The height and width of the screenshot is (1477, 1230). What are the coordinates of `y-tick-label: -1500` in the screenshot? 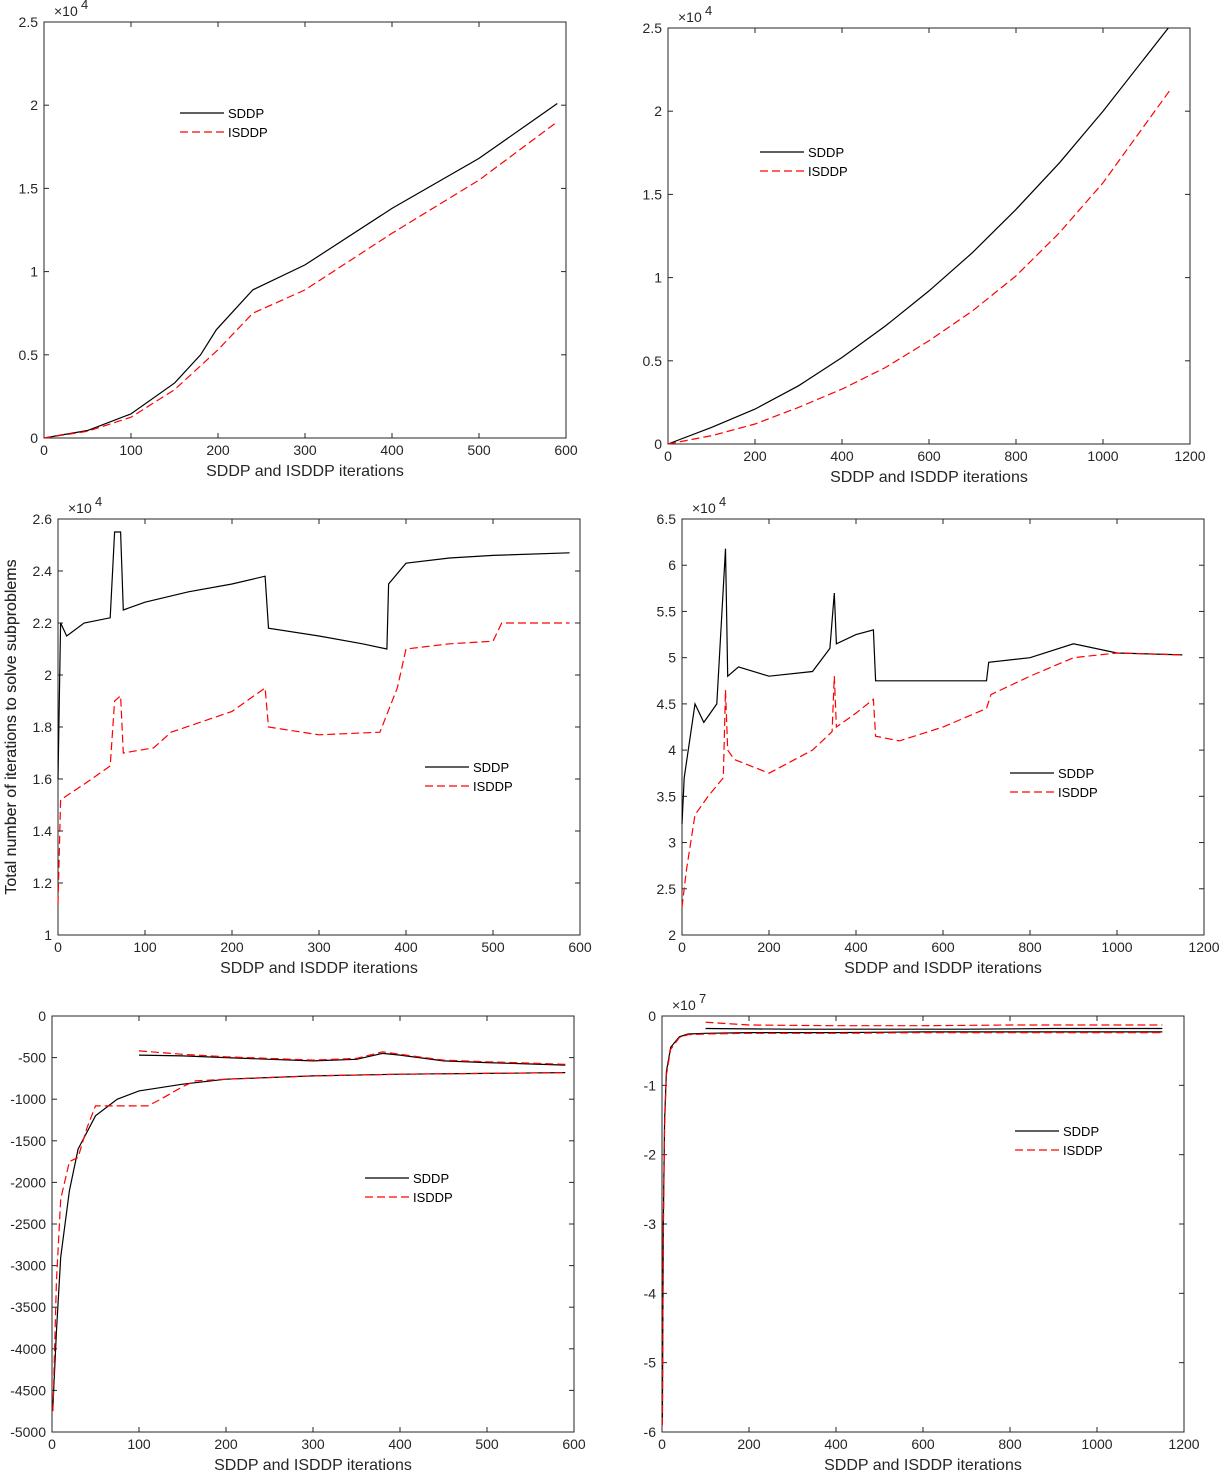 It's located at (28, 1141).